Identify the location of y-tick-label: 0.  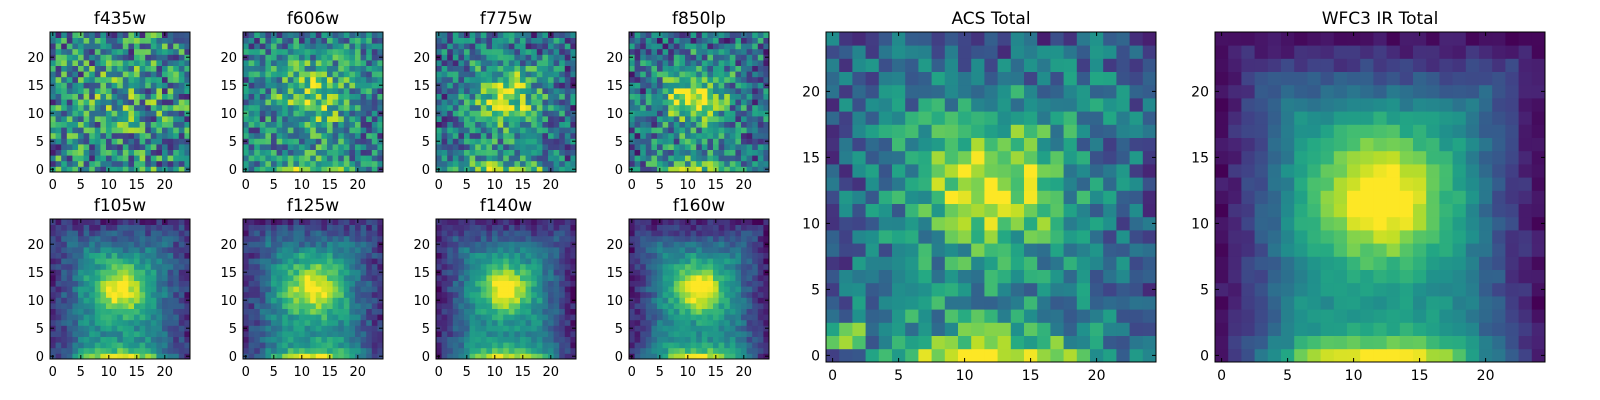
(426, 170).